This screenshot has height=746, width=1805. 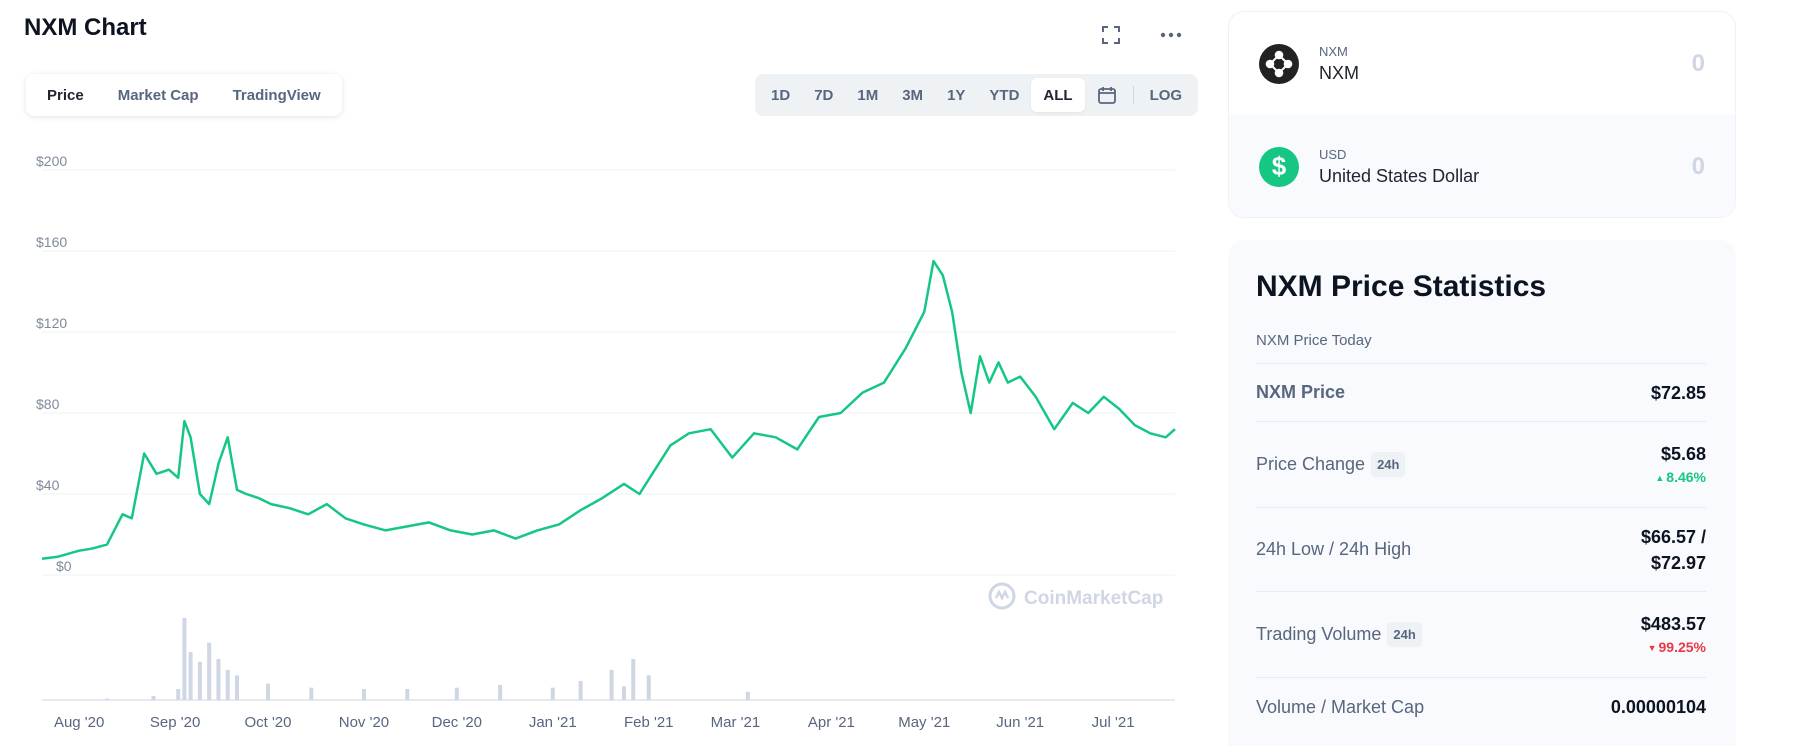 What do you see at coordinates (1481, 635) in the screenshot?
I see `stat-row-volume: Trading Volume 24h $483.57 ▼ 99.25%` at bounding box center [1481, 635].